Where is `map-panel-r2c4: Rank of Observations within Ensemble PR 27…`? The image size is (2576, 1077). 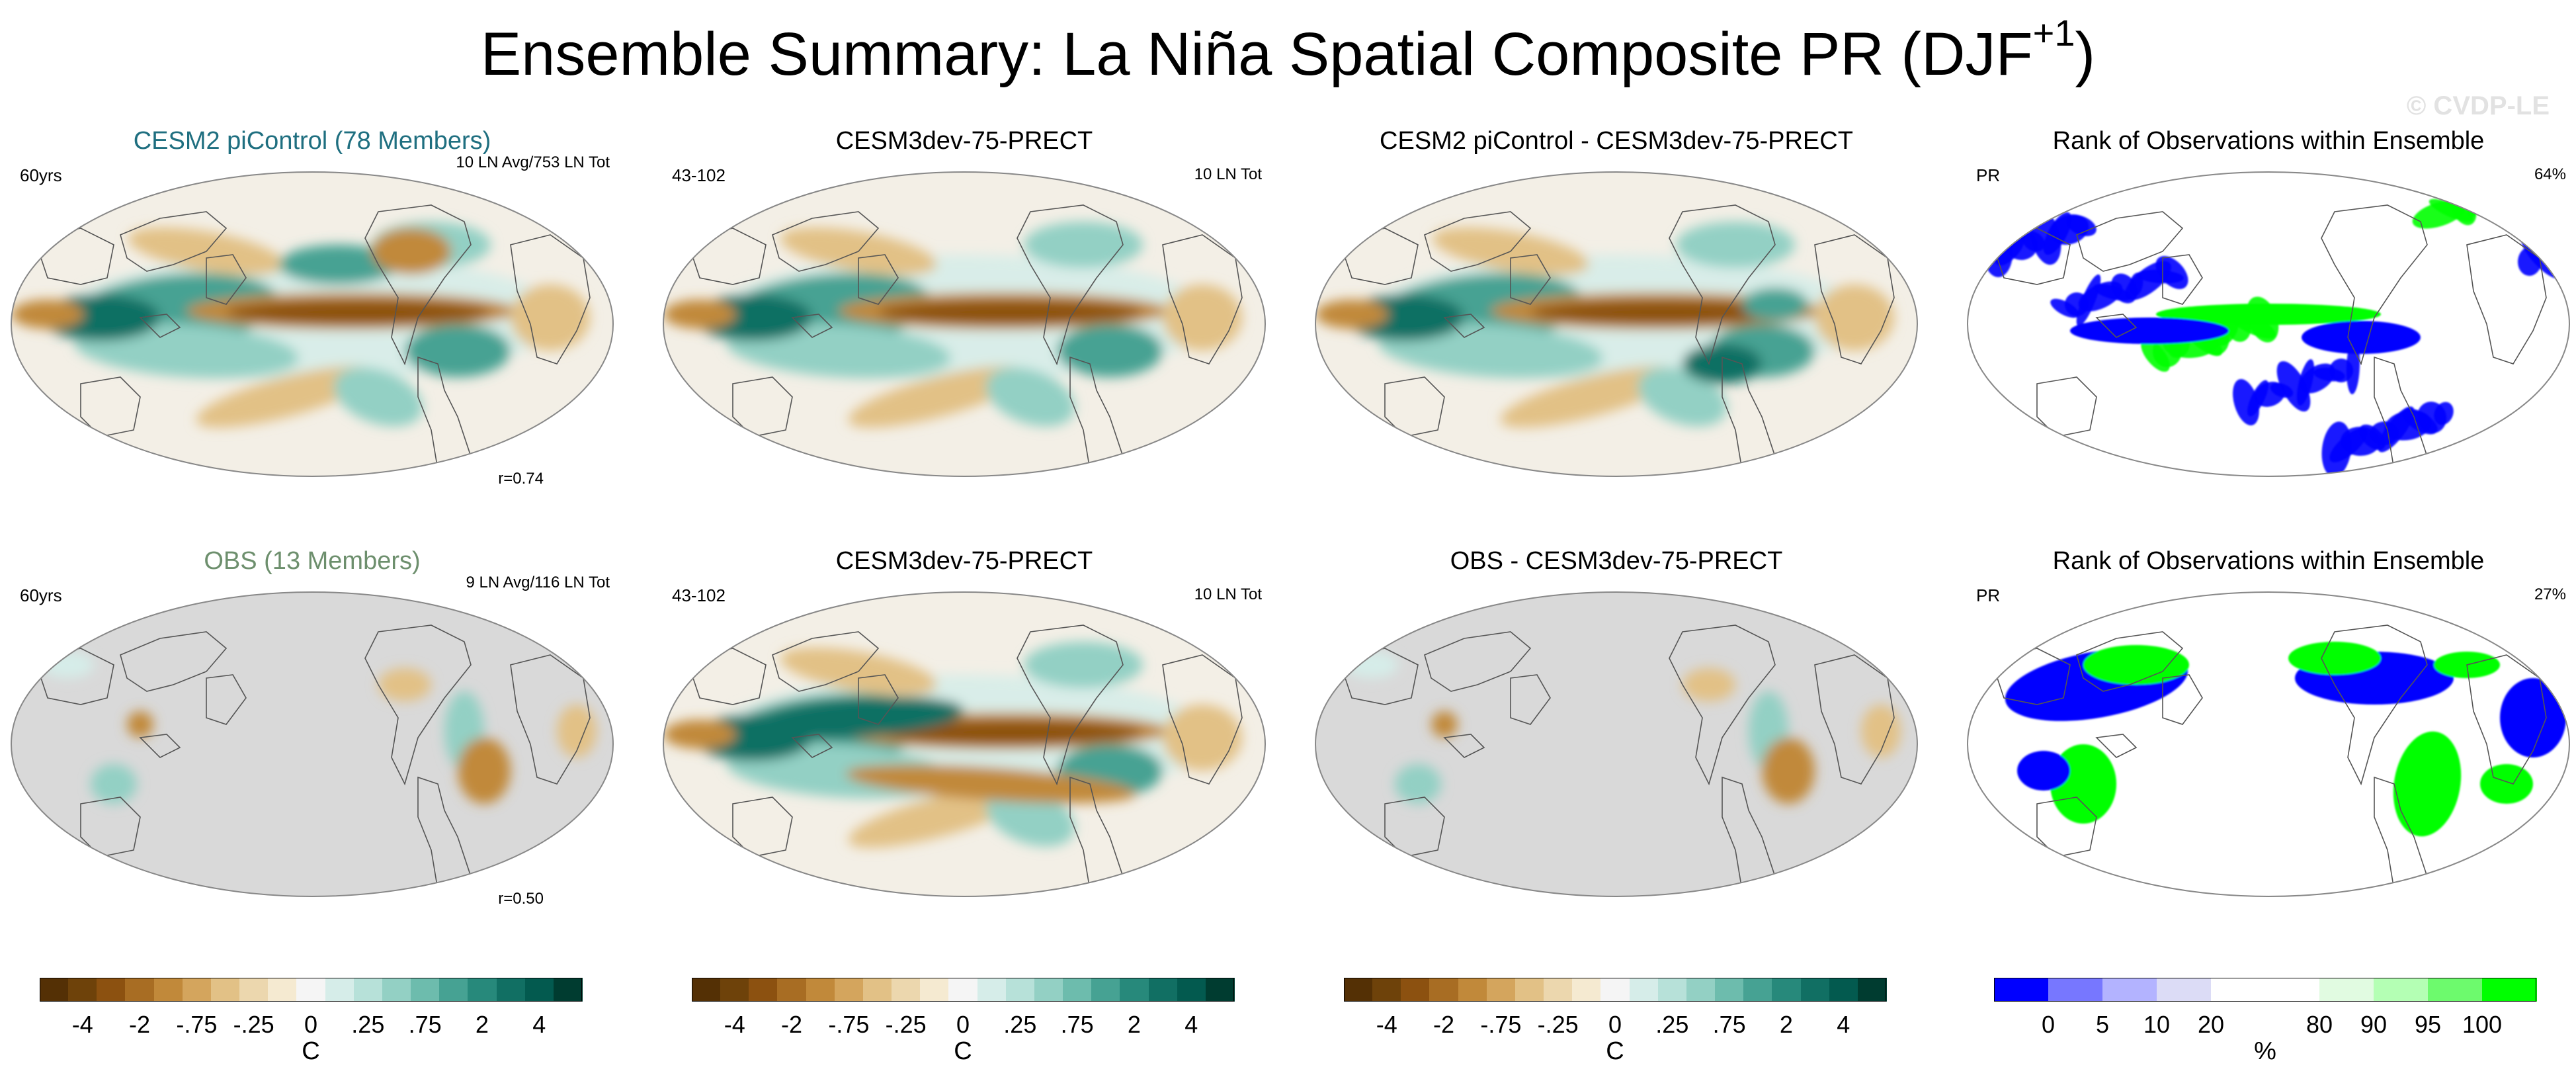
map-panel-r2c4: Rank of Observations within Ensemble PR 27… is located at coordinates (2268, 751).